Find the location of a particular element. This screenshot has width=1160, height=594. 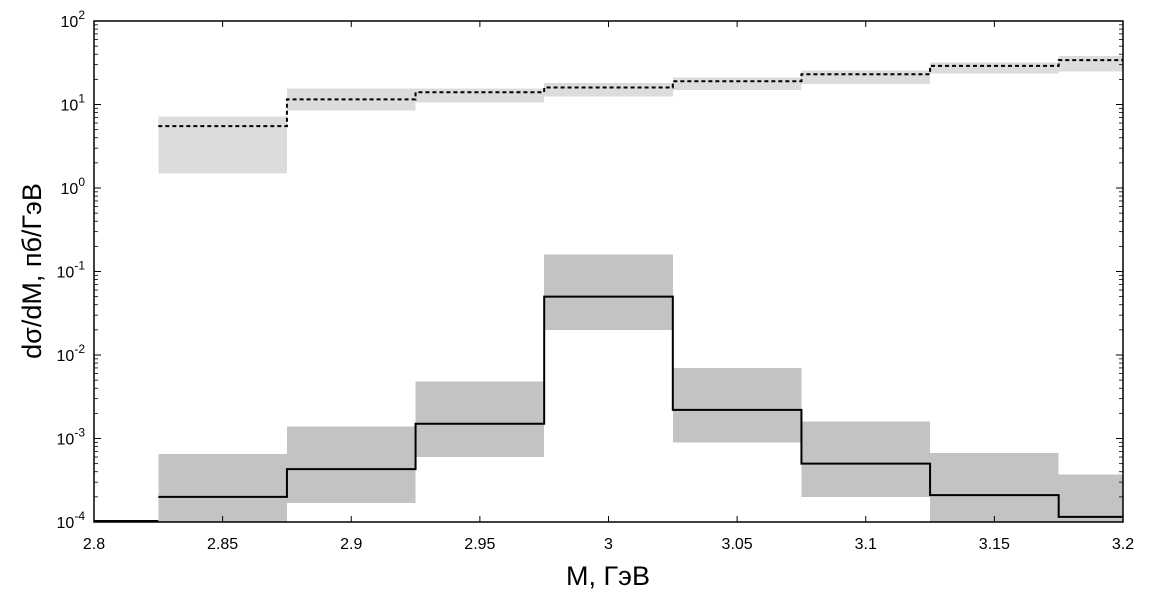

x-tick-label-8: 3.2 is located at coordinates (1123, 544).